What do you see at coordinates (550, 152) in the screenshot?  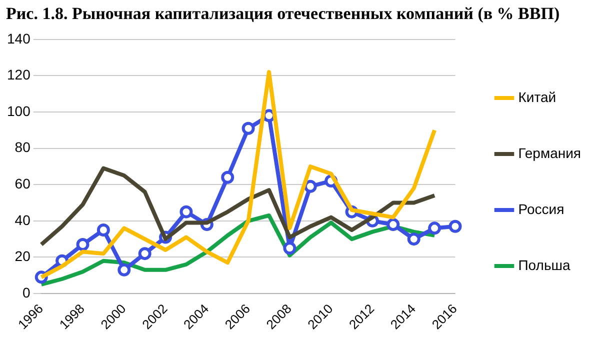 I see `legend-label: Германия` at bounding box center [550, 152].